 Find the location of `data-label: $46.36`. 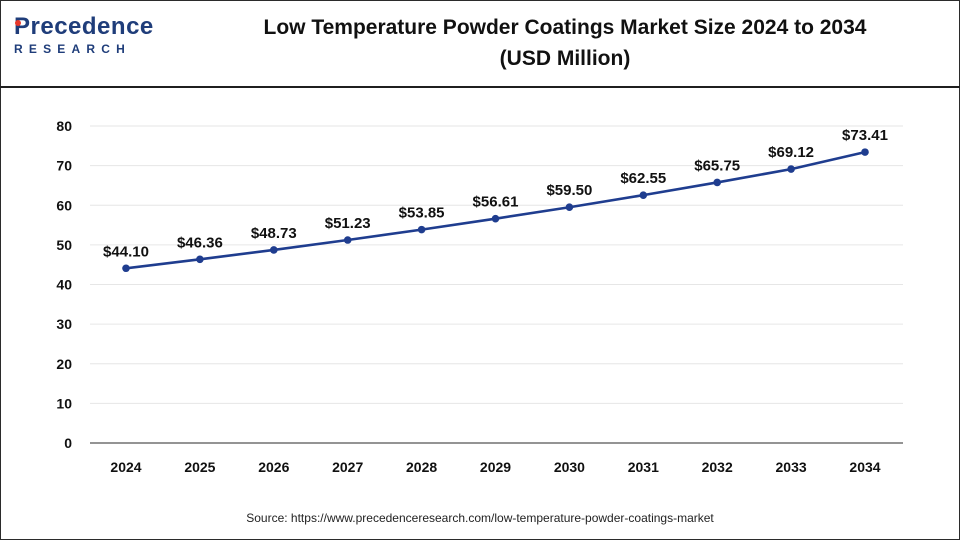

data-label: $46.36 is located at coordinates (200, 242).